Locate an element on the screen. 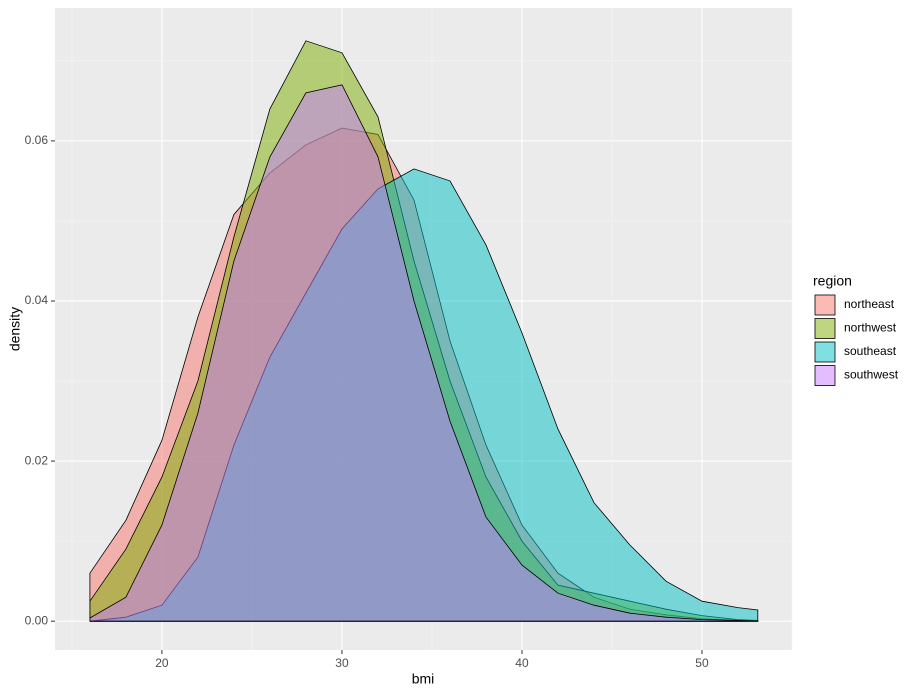 The height and width of the screenshot is (694, 916). legend-label: northeast is located at coordinates (869, 304).